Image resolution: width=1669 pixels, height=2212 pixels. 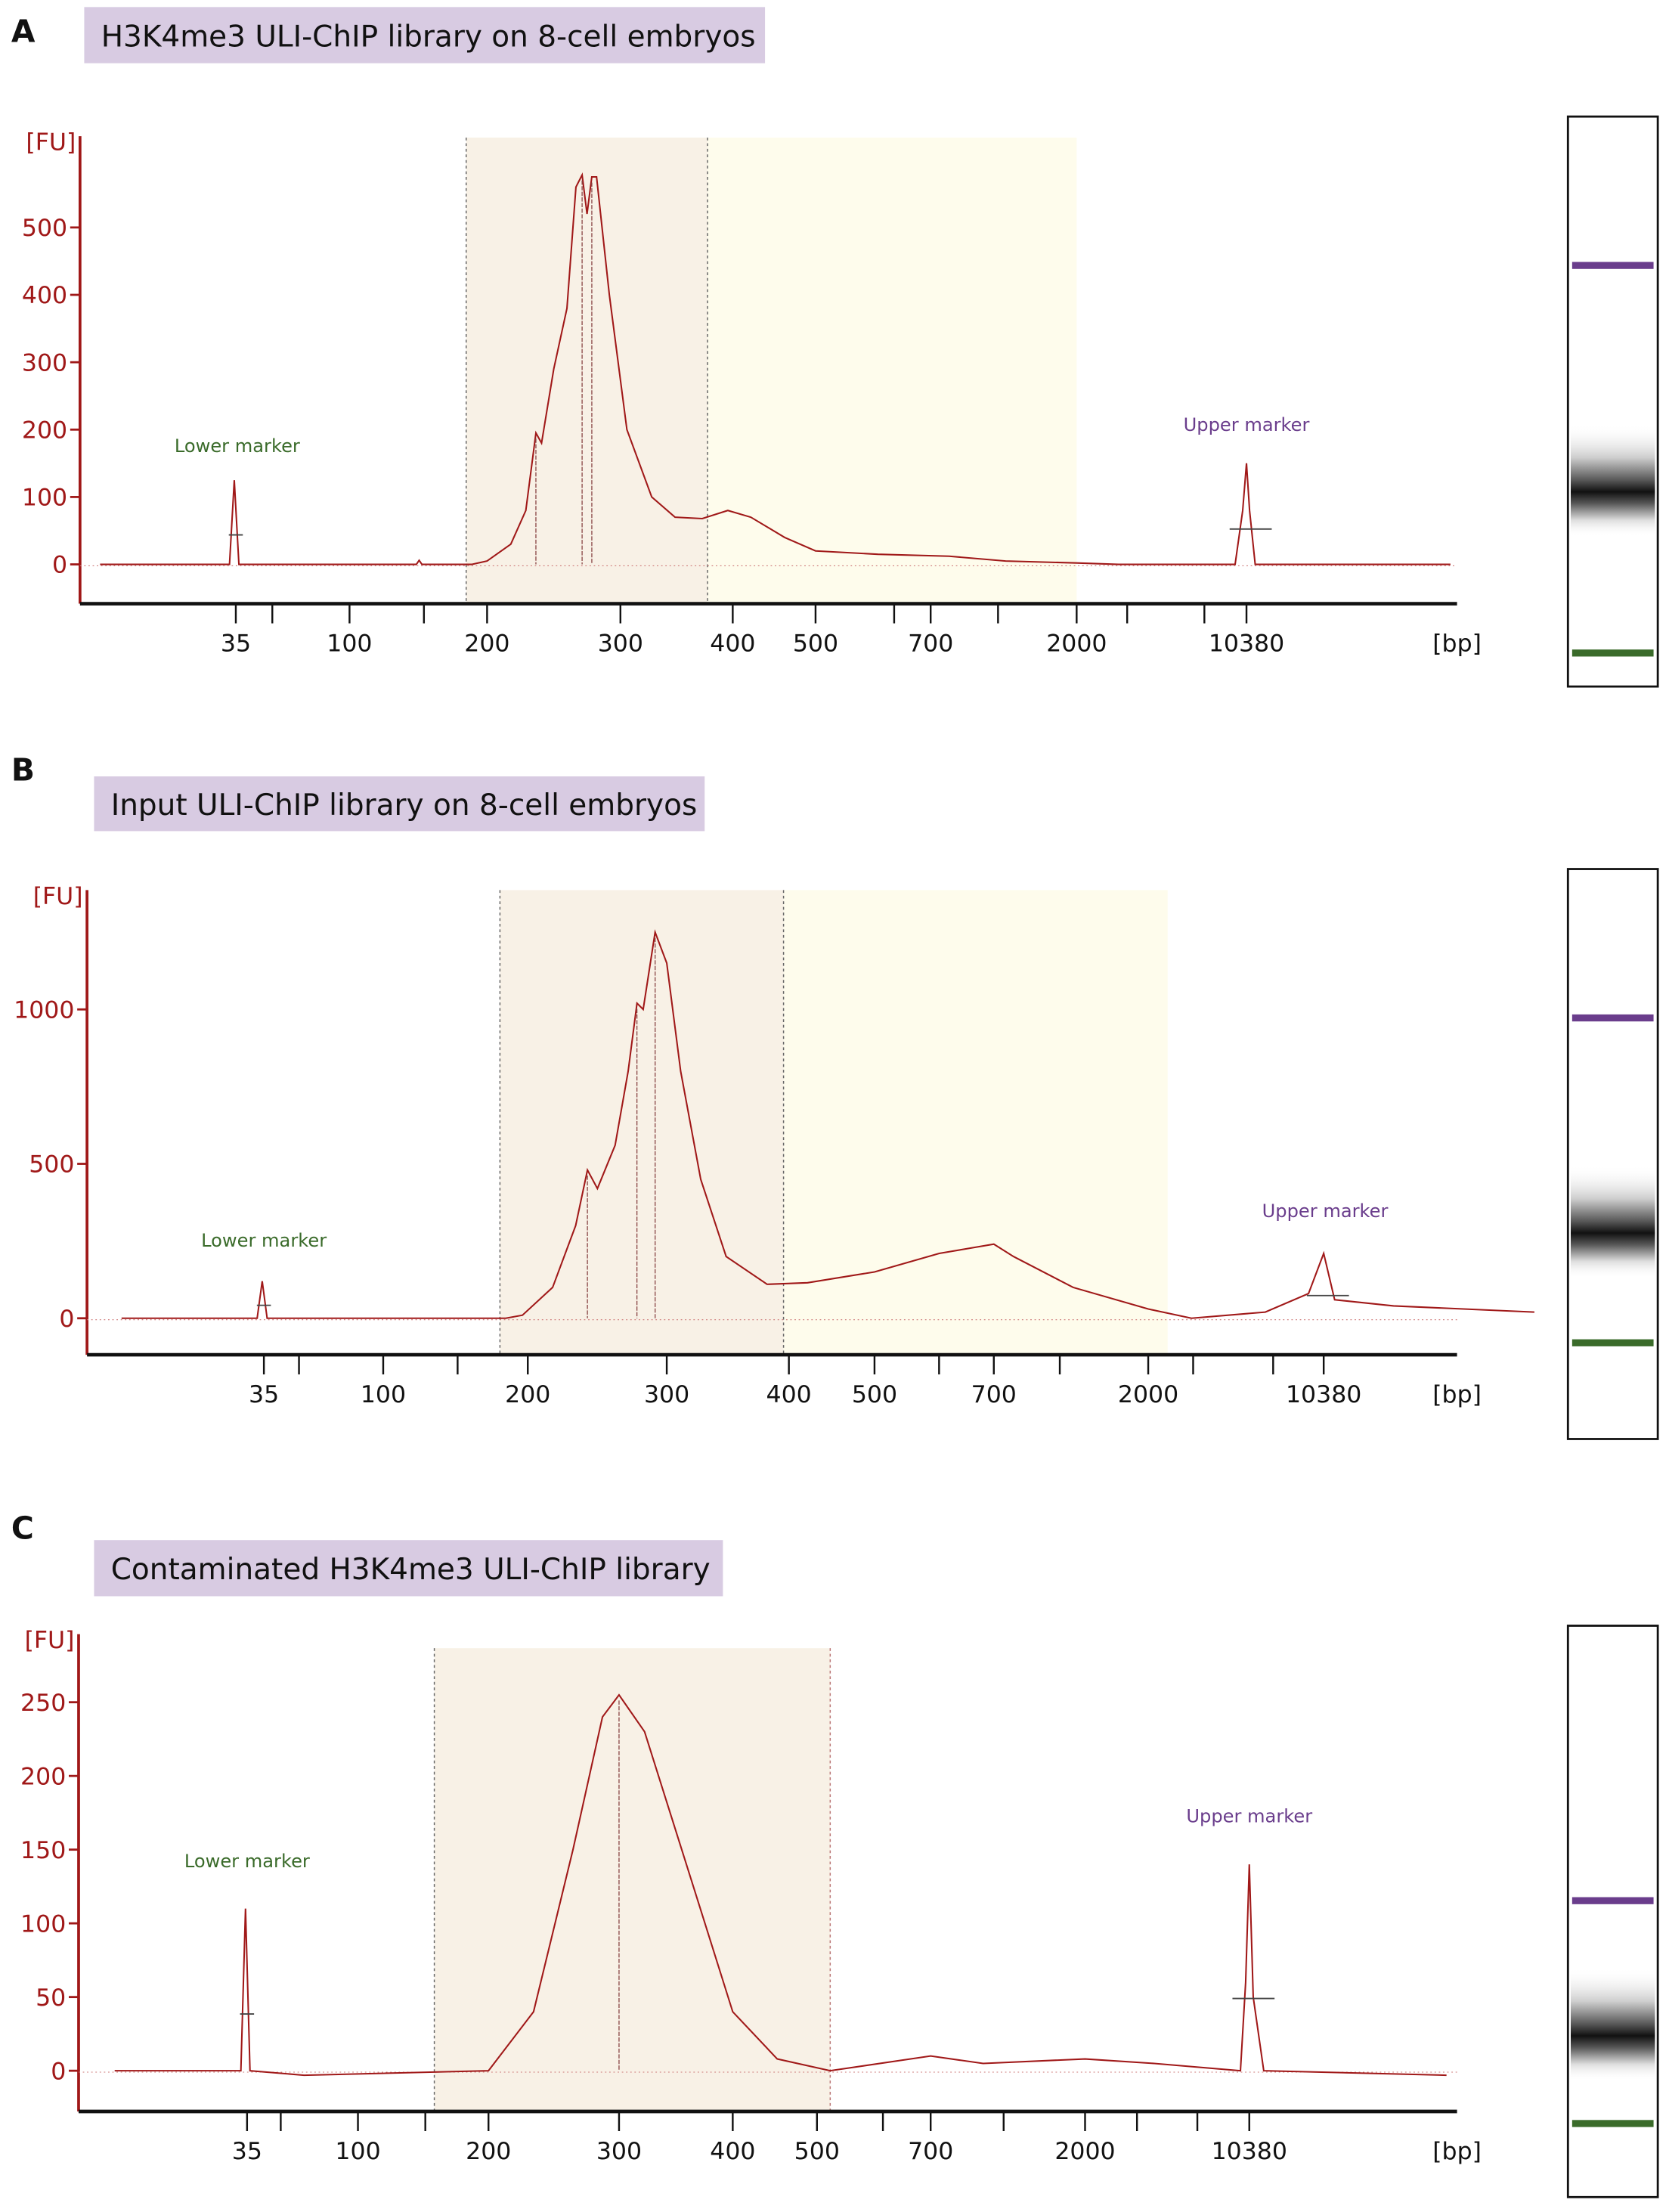 What do you see at coordinates (44, 1010) in the screenshot?
I see `y-tick-label: 1000` at bounding box center [44, 1010].